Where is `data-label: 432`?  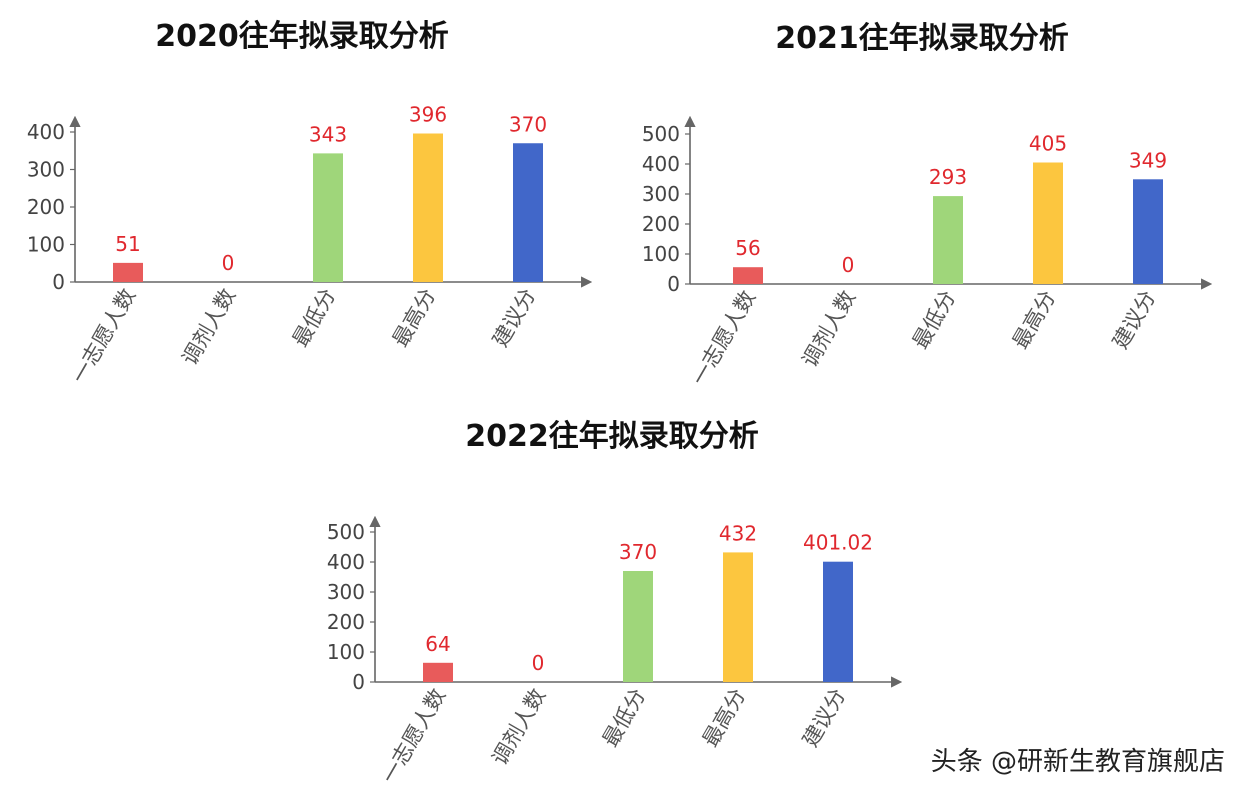
data-label: 432 is located at coordinates (738, 533).